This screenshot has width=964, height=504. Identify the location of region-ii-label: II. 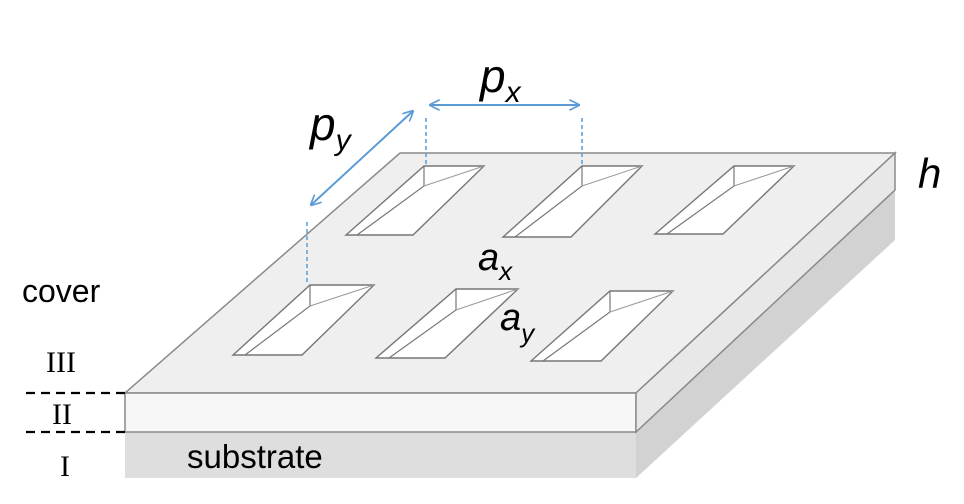
(62, 414).